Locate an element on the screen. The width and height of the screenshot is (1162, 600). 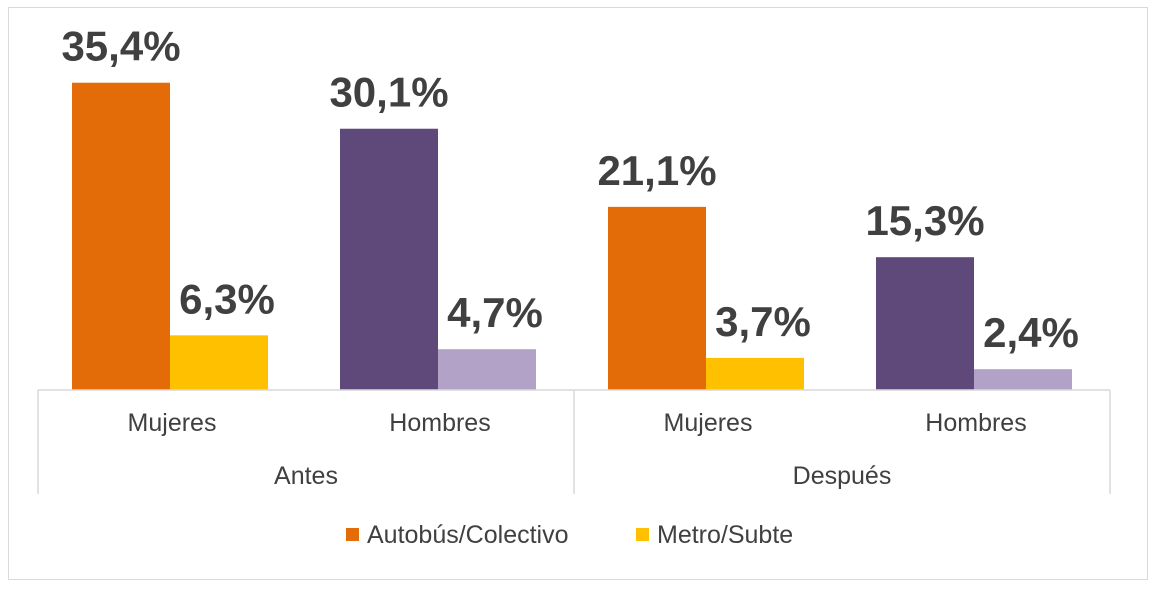
legend-label: Autobús/Colectivo is located at coordinates (468, 535).